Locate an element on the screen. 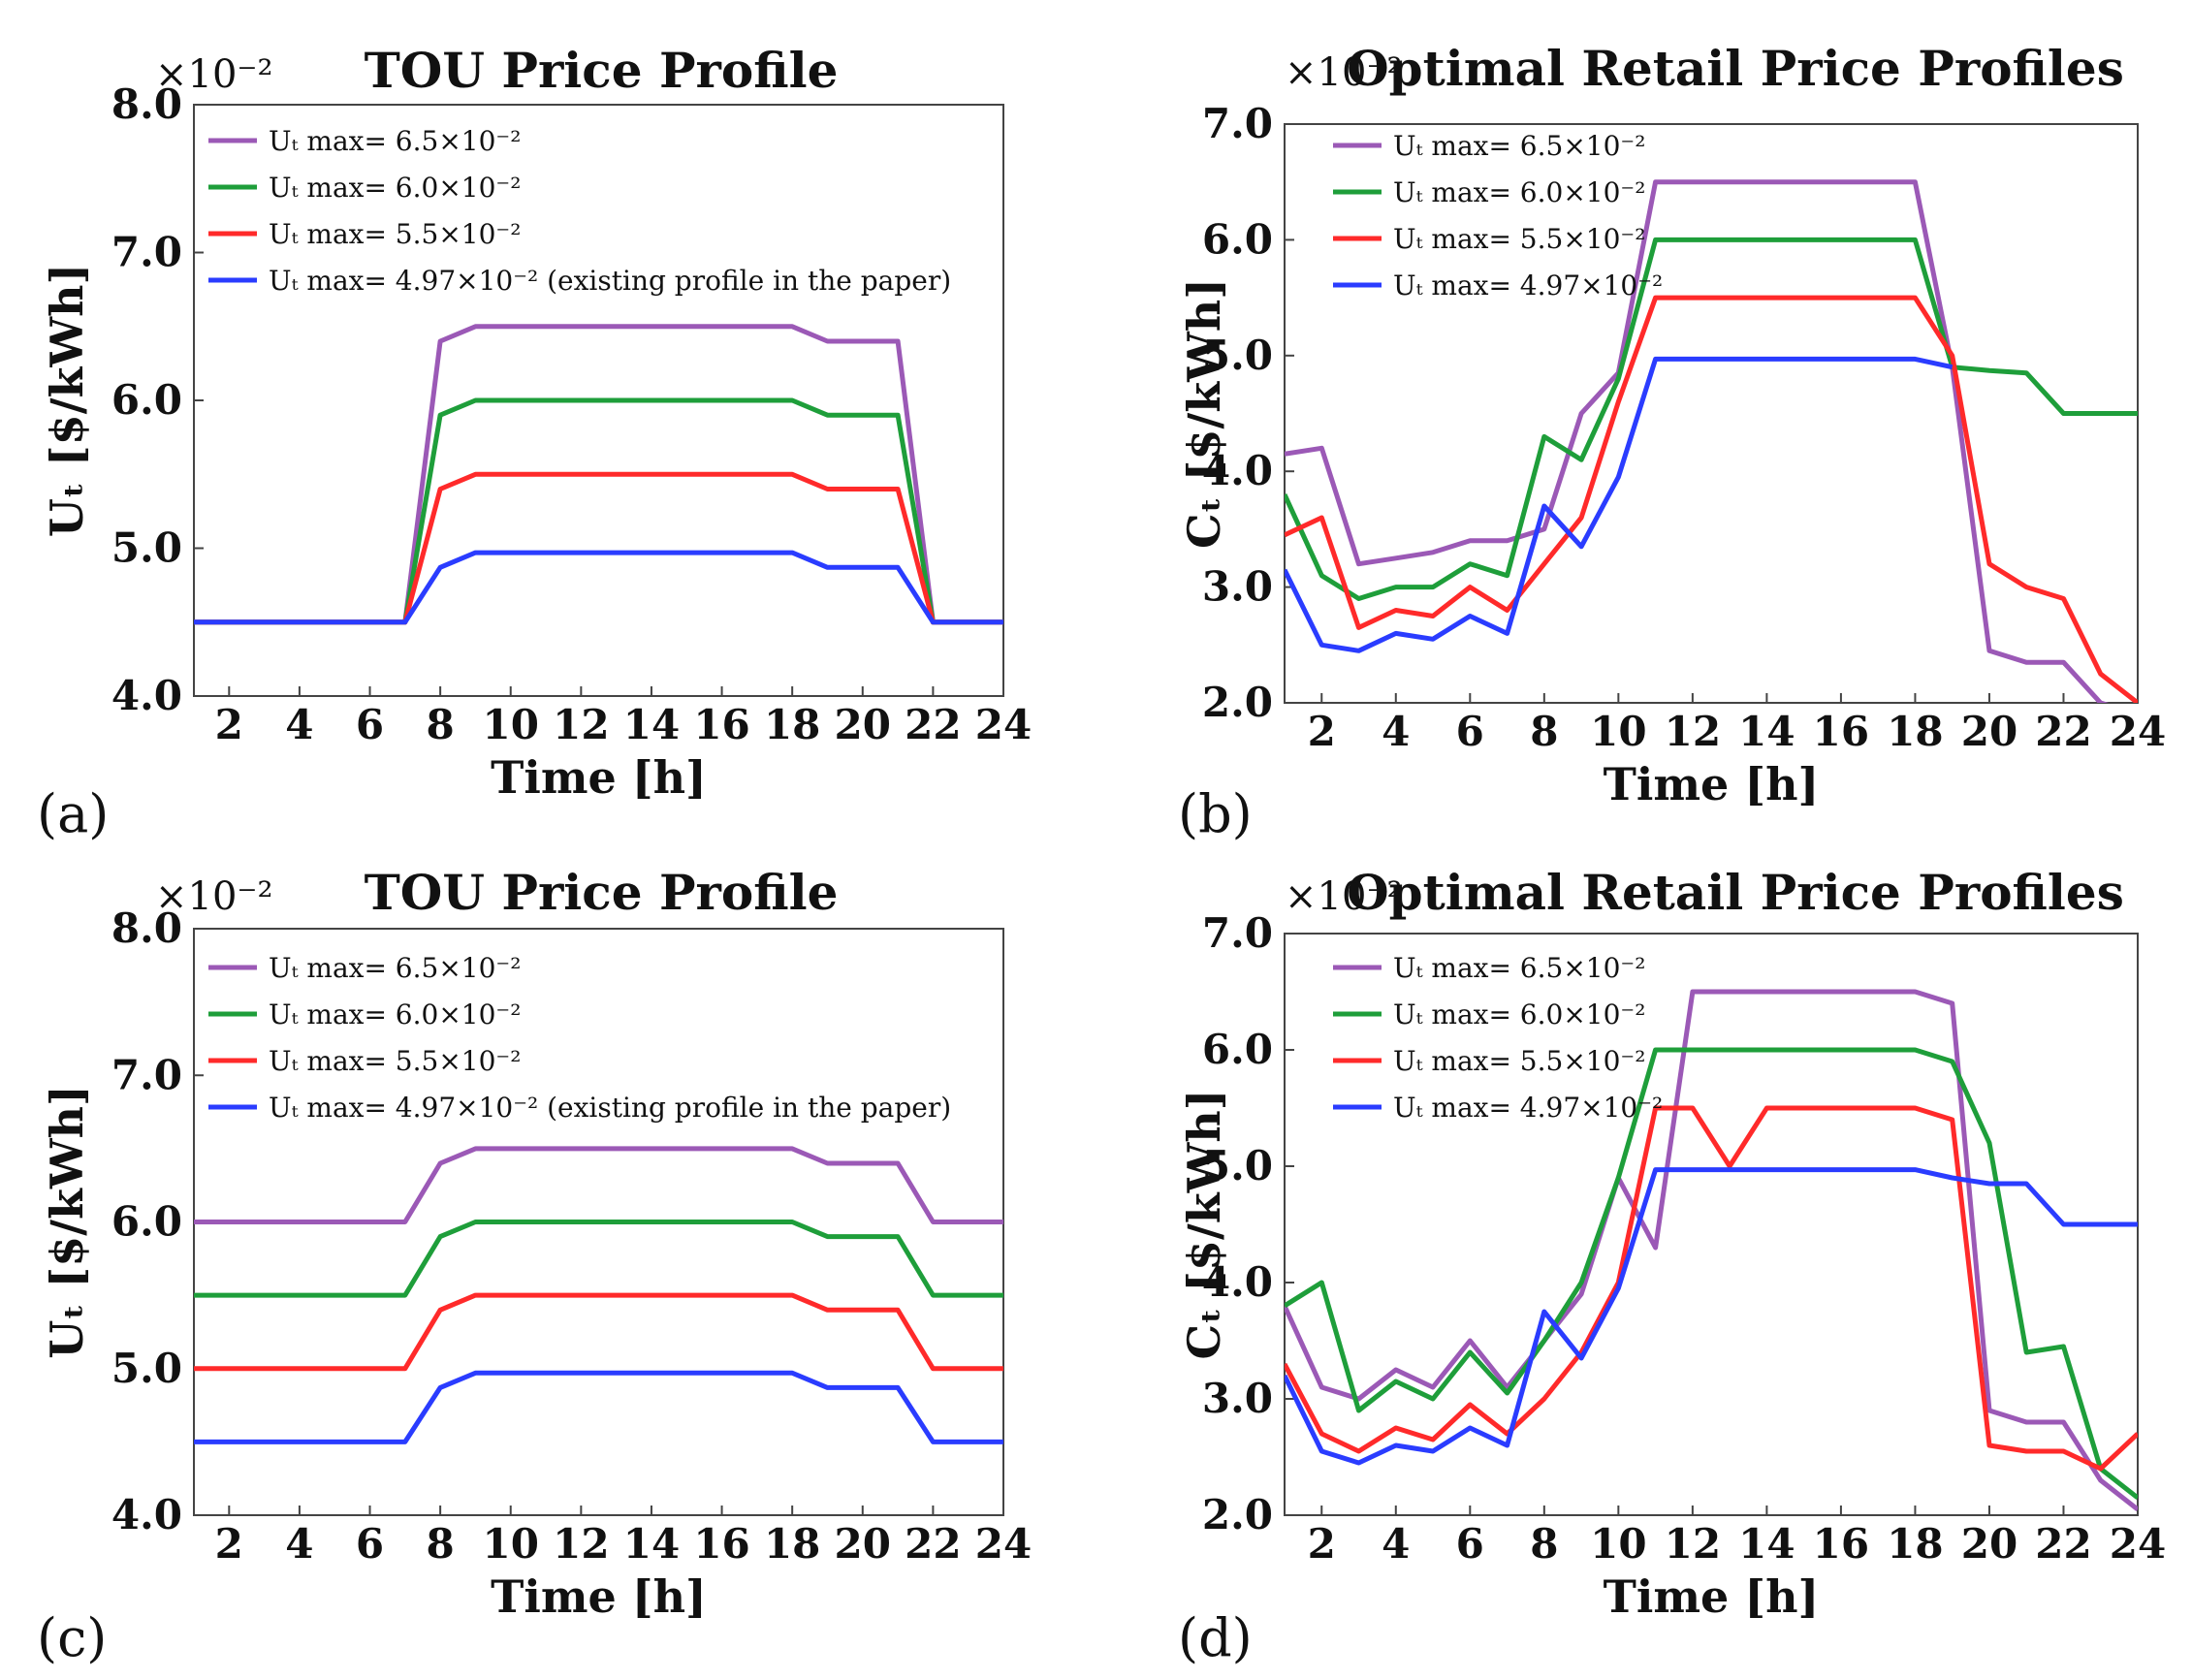 This screenshot has width=2192, height=1680. panel-label: (c) is located at coordinates (72, 1637).